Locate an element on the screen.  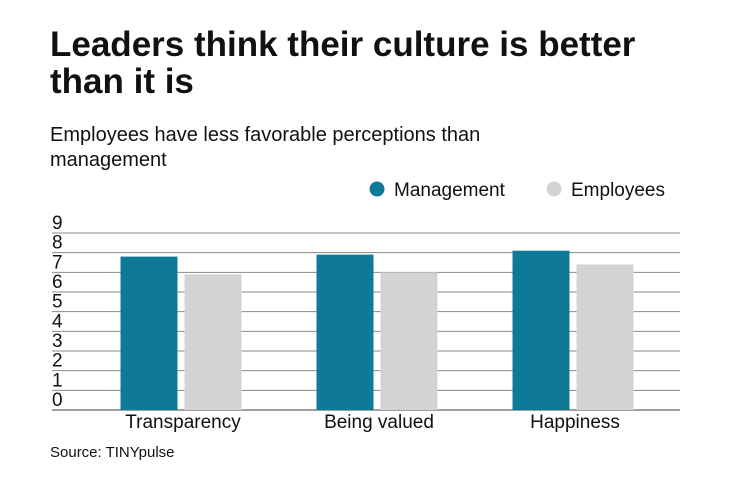
y-tick-label: 3 is located at coordinates (57, 341).